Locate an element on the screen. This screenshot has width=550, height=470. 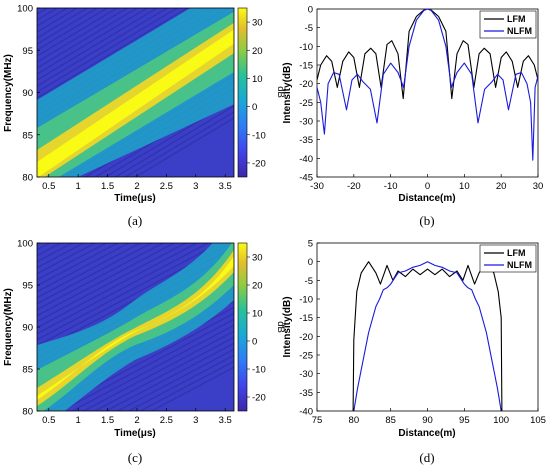
x-tick-label: 95 is located at coordinates (464, 420).